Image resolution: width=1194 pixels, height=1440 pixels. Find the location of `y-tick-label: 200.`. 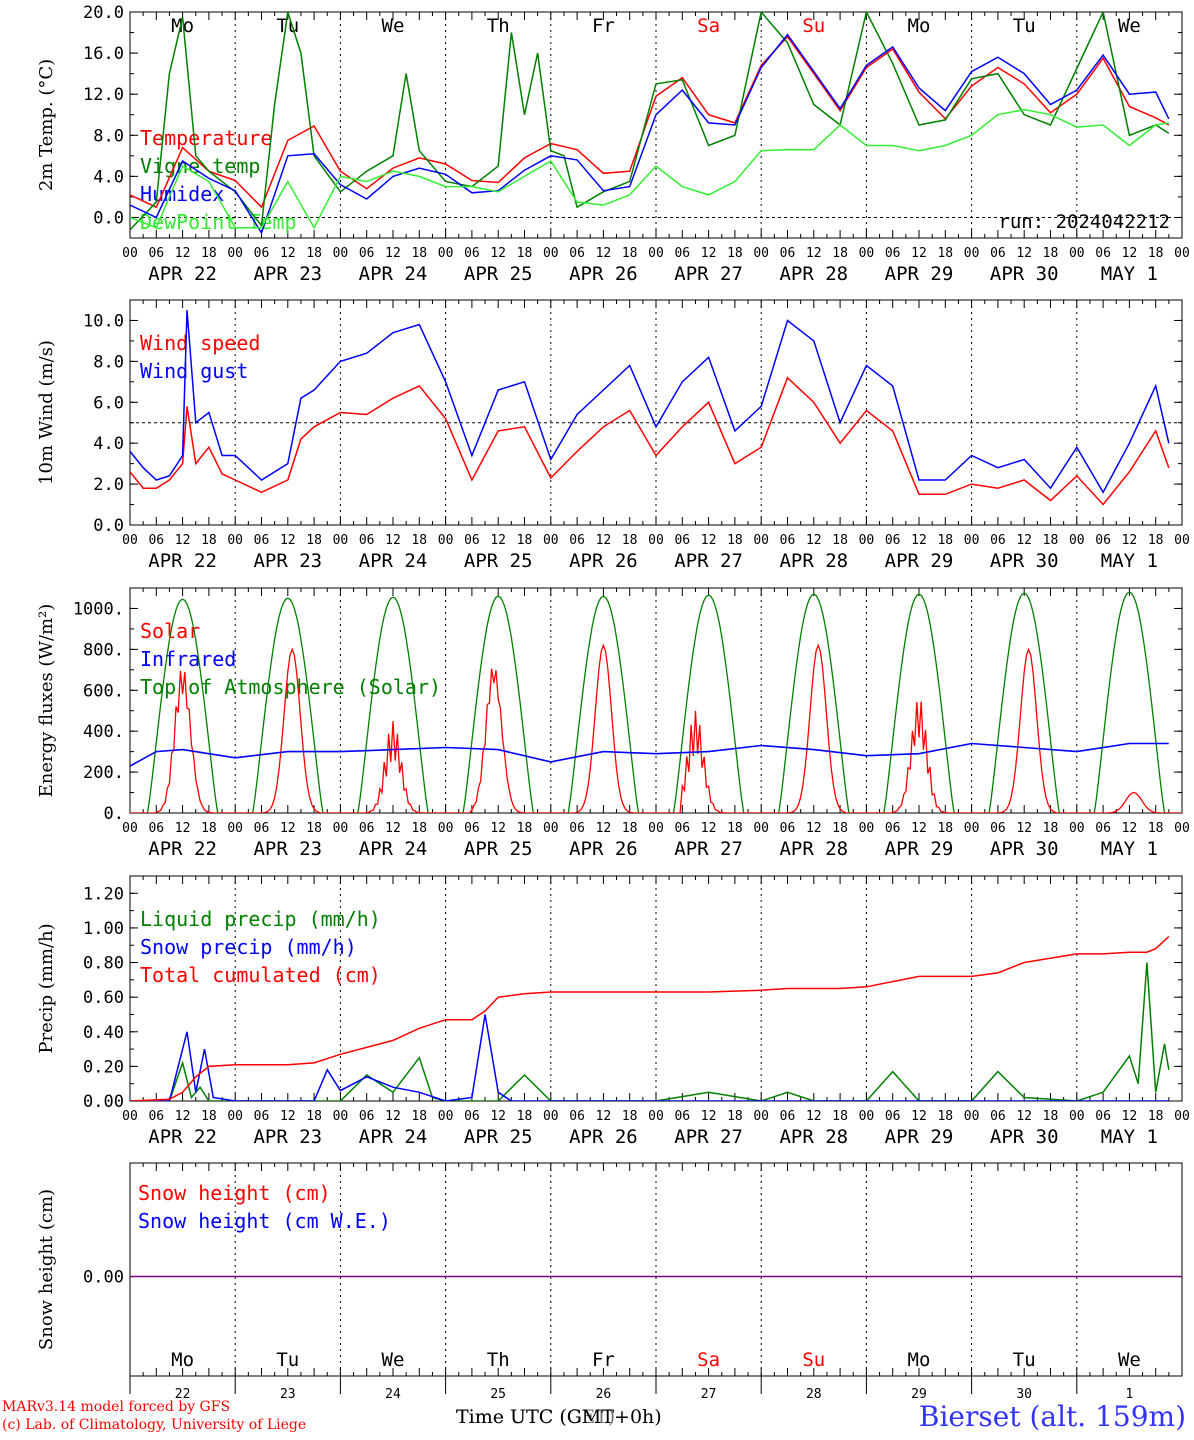

y-tick-label: 200. is located at coordinates (103, 773).